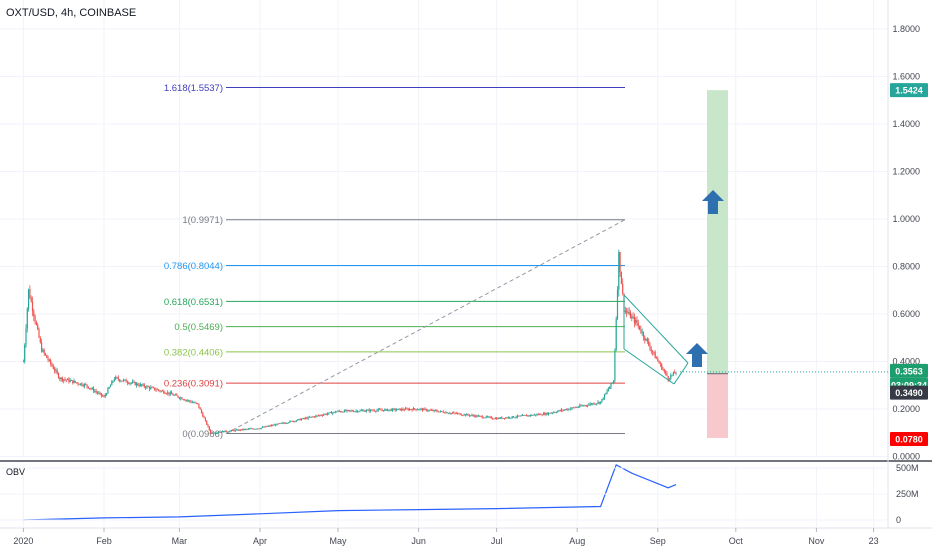 The image size is (932, 550). Describe the element at coordinates (717, 405) in the screenshot. I see `stop-zone` at that location.